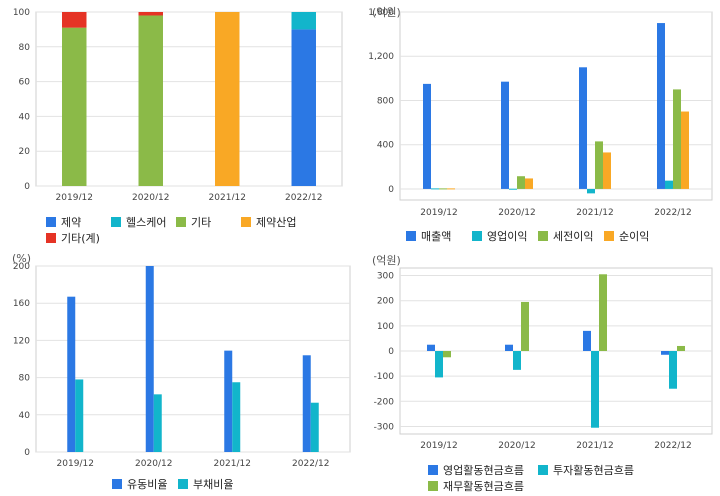  I want to click on legend-item: 순이익, so click(626, 236).